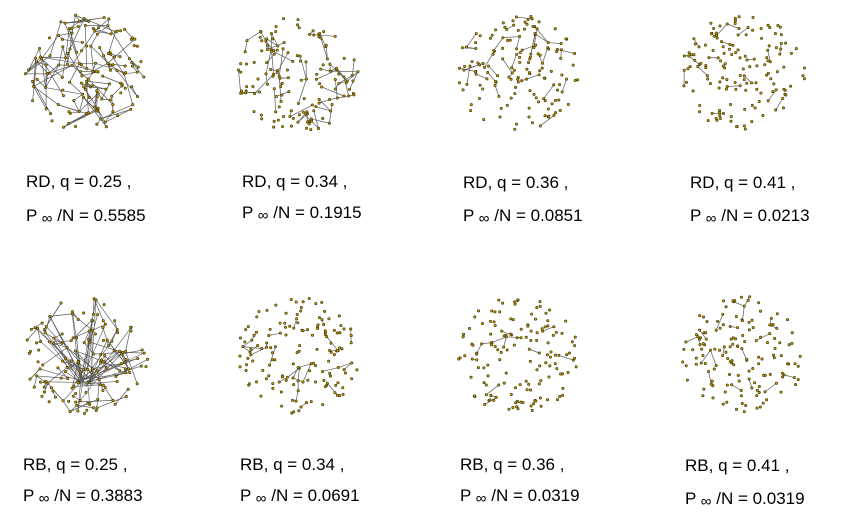  I want to click on caption-line-1: RB, q = 0.41 ,, so click(737, 465).